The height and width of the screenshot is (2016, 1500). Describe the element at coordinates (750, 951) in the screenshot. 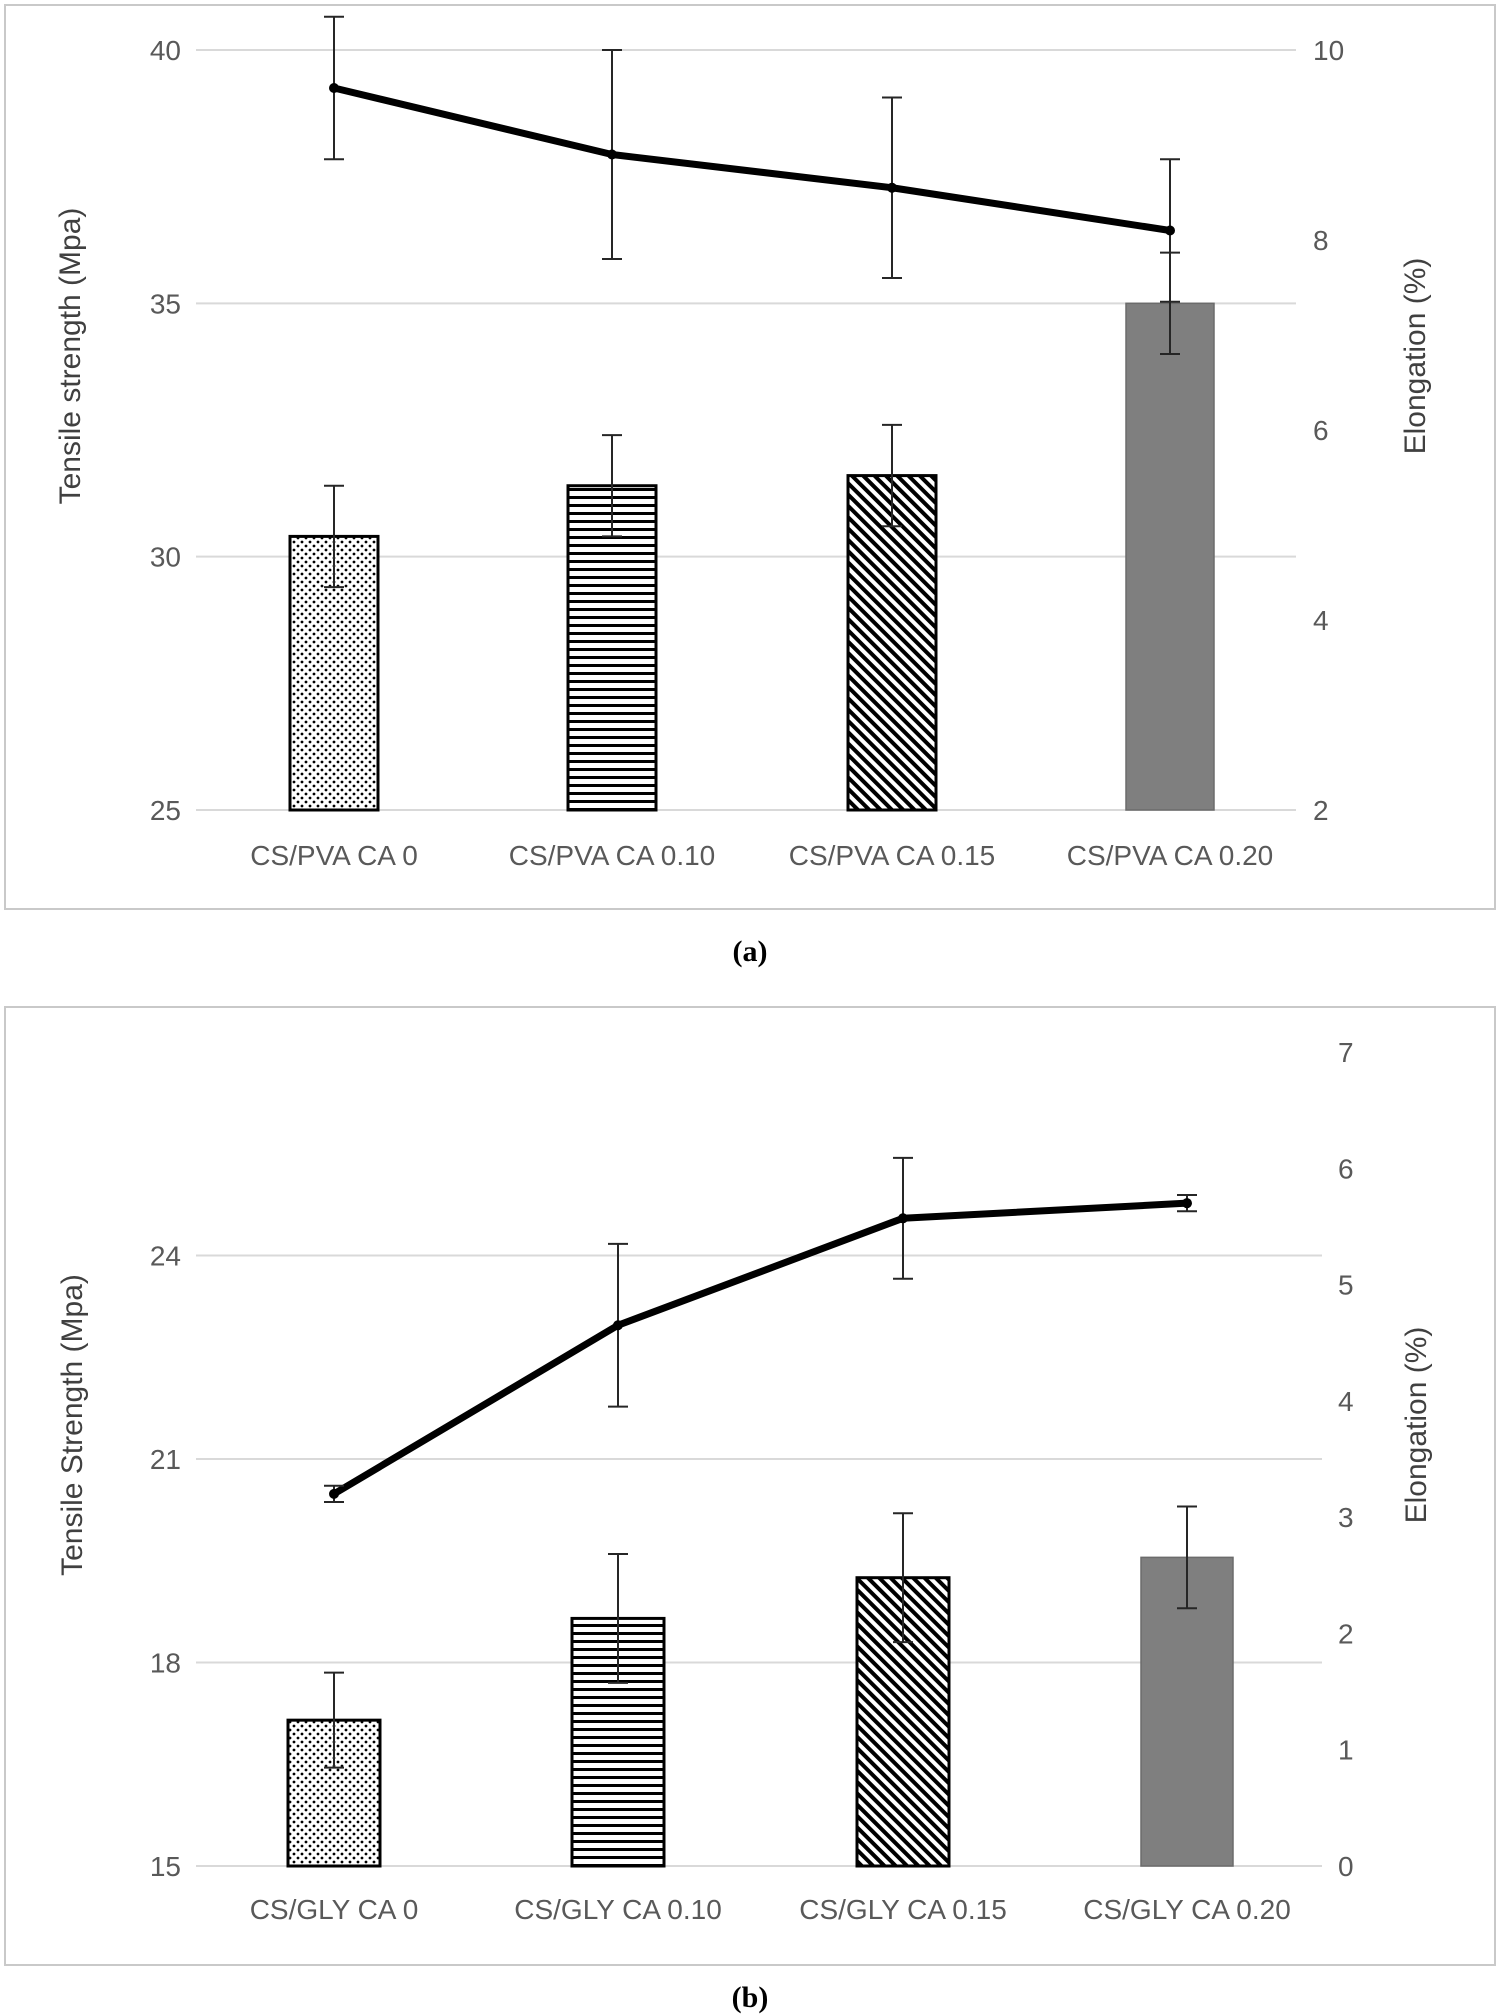

I see `chart-a-caption: (a)` at that location.